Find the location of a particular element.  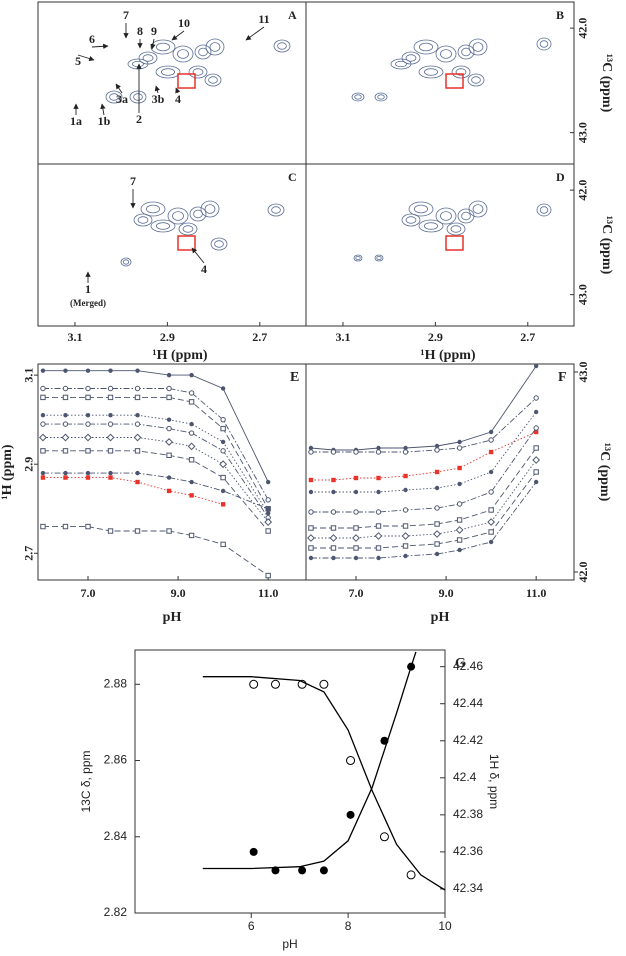

y-axis-title: ¹³C (ppm) is located at coordinates (604, 472).